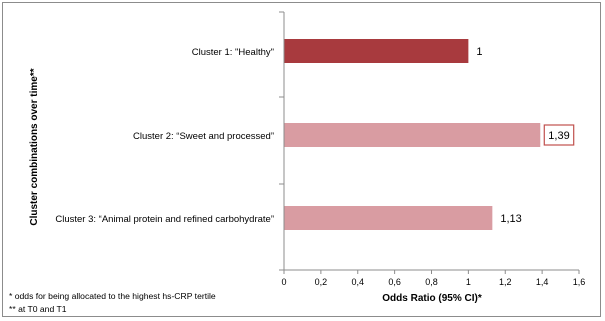 This screenshot has width=605, height=321. Describe the element at coordinates (233, 52) in the screenshot. I see `category-label: Cluster 1: "Healthy"` at that location.